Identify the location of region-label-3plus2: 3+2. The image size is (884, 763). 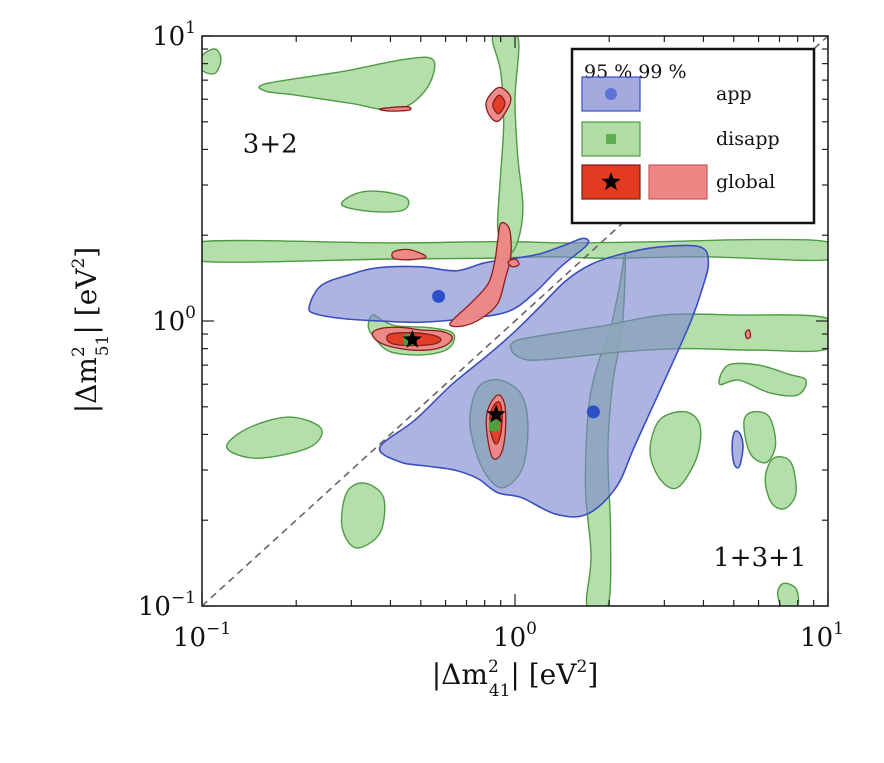
(270, 145).